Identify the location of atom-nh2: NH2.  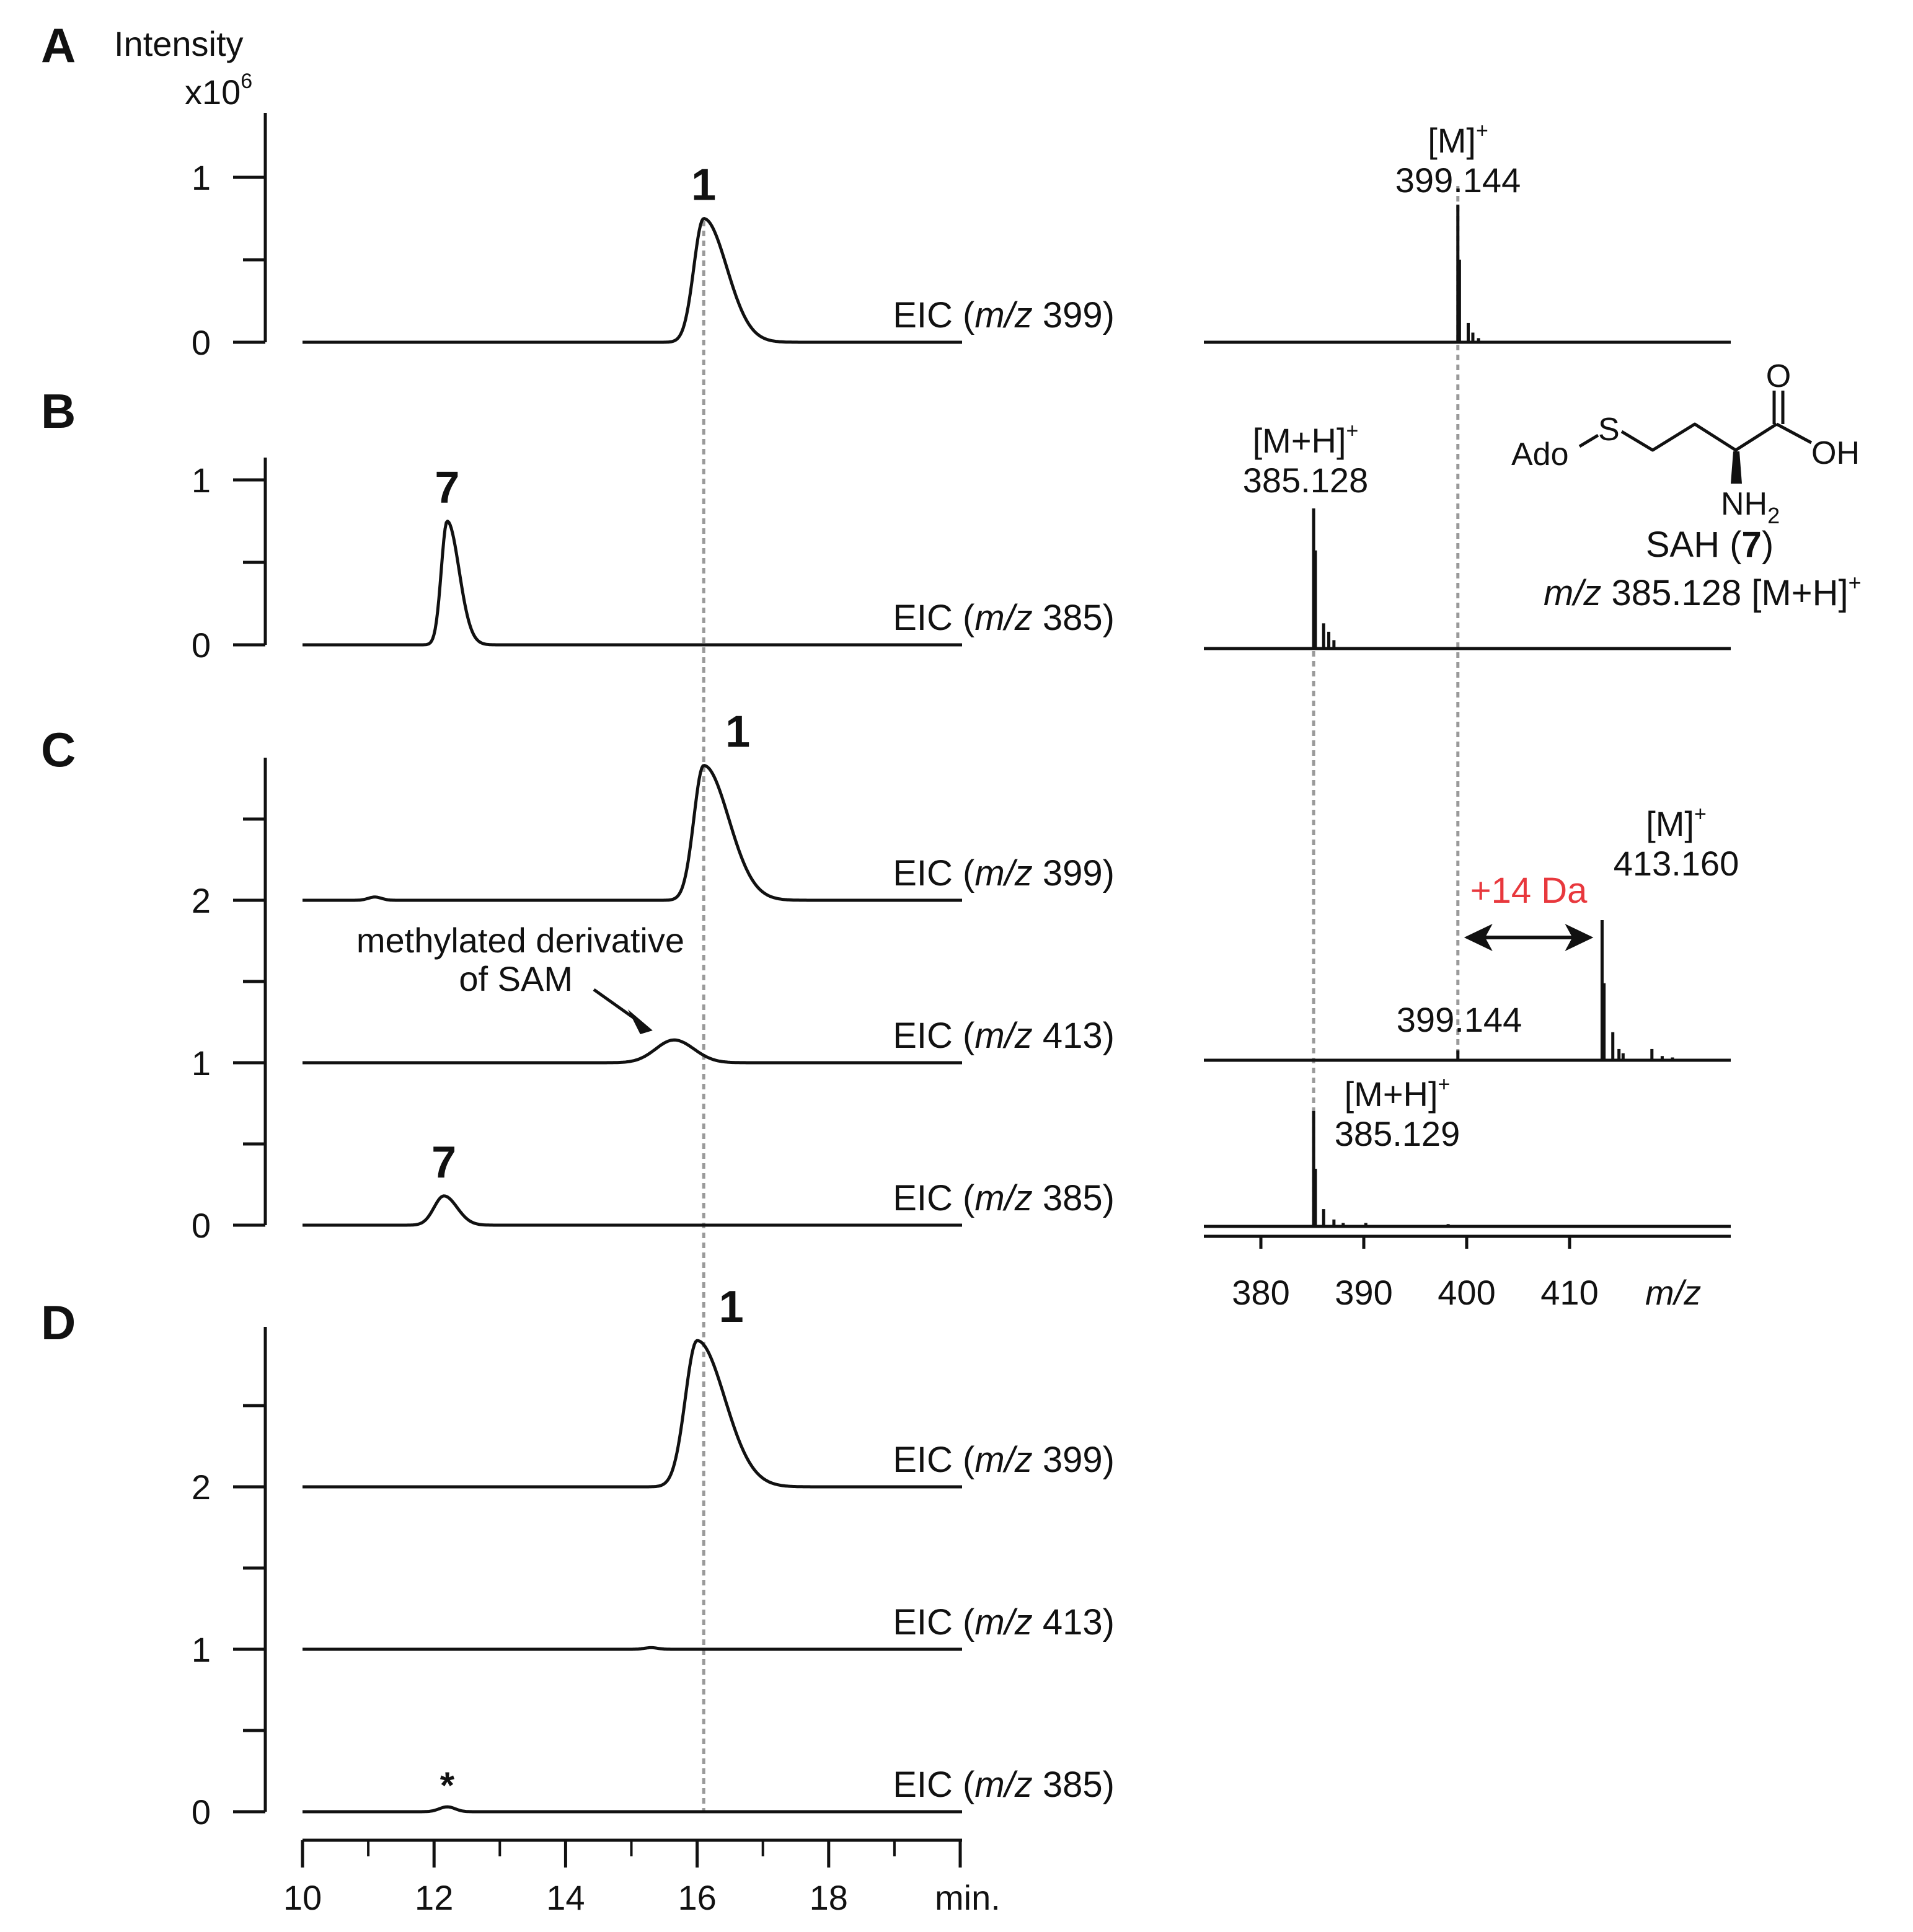
(1750, 507).